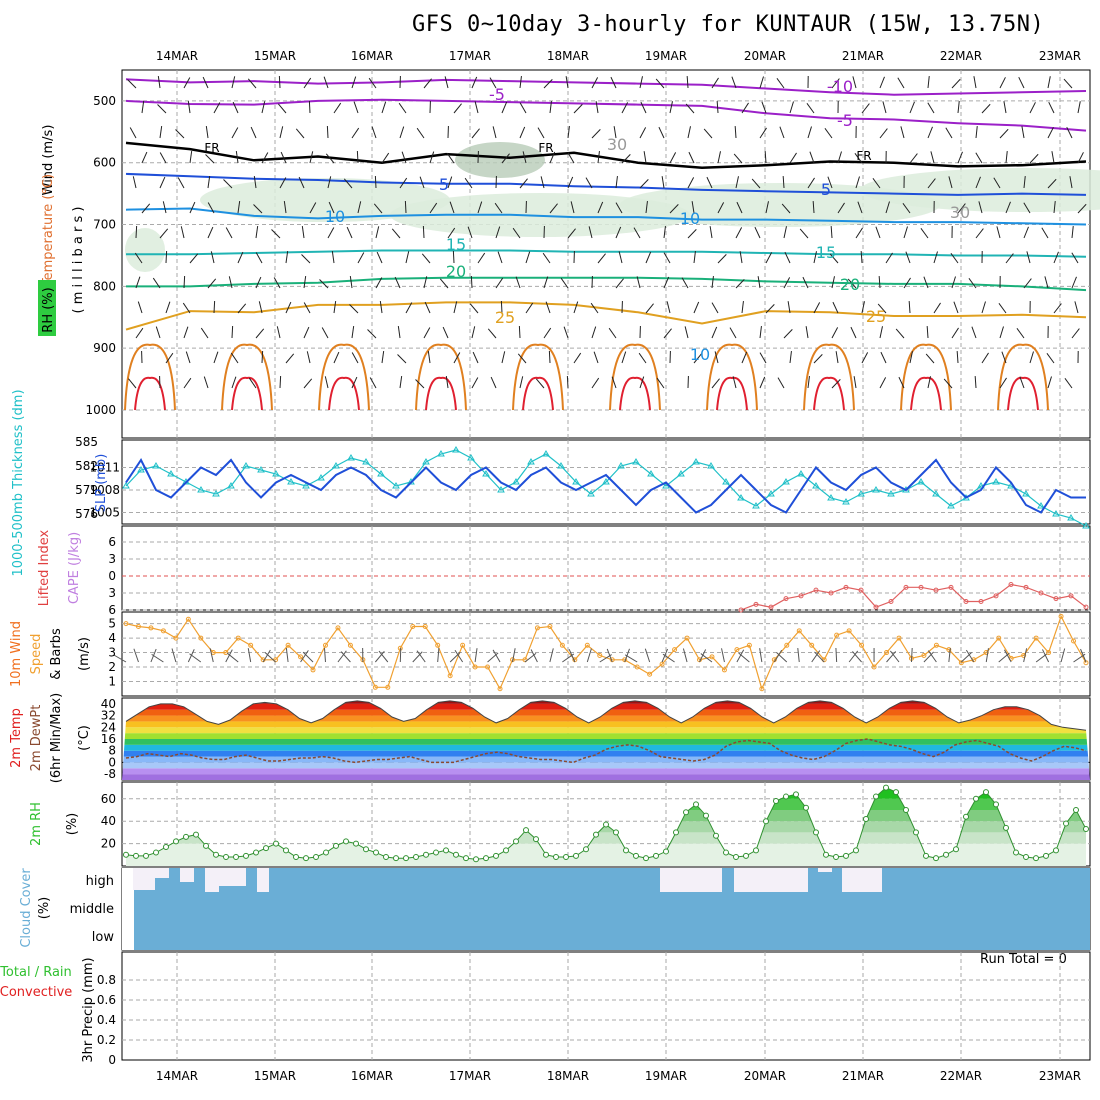  What do you see at coordinates (112, 762) in the screenshot?
I see `temp-tick-label: 0` at bounding box center [112, 762].